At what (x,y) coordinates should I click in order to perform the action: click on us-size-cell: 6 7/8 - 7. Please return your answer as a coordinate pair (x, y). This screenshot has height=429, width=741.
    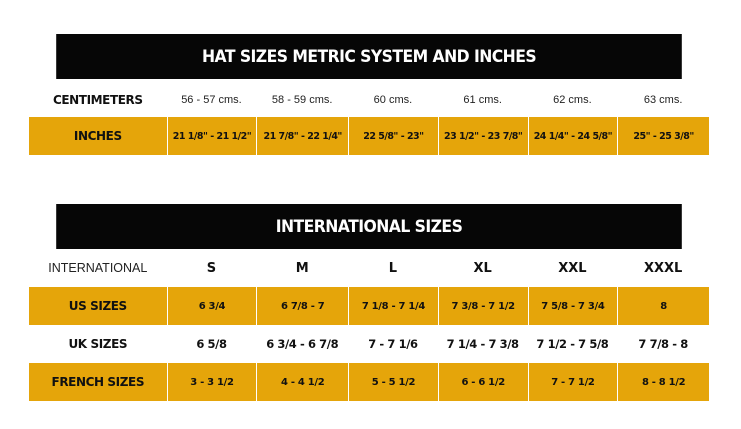
    Looking at the image, I should click on (302, 306).